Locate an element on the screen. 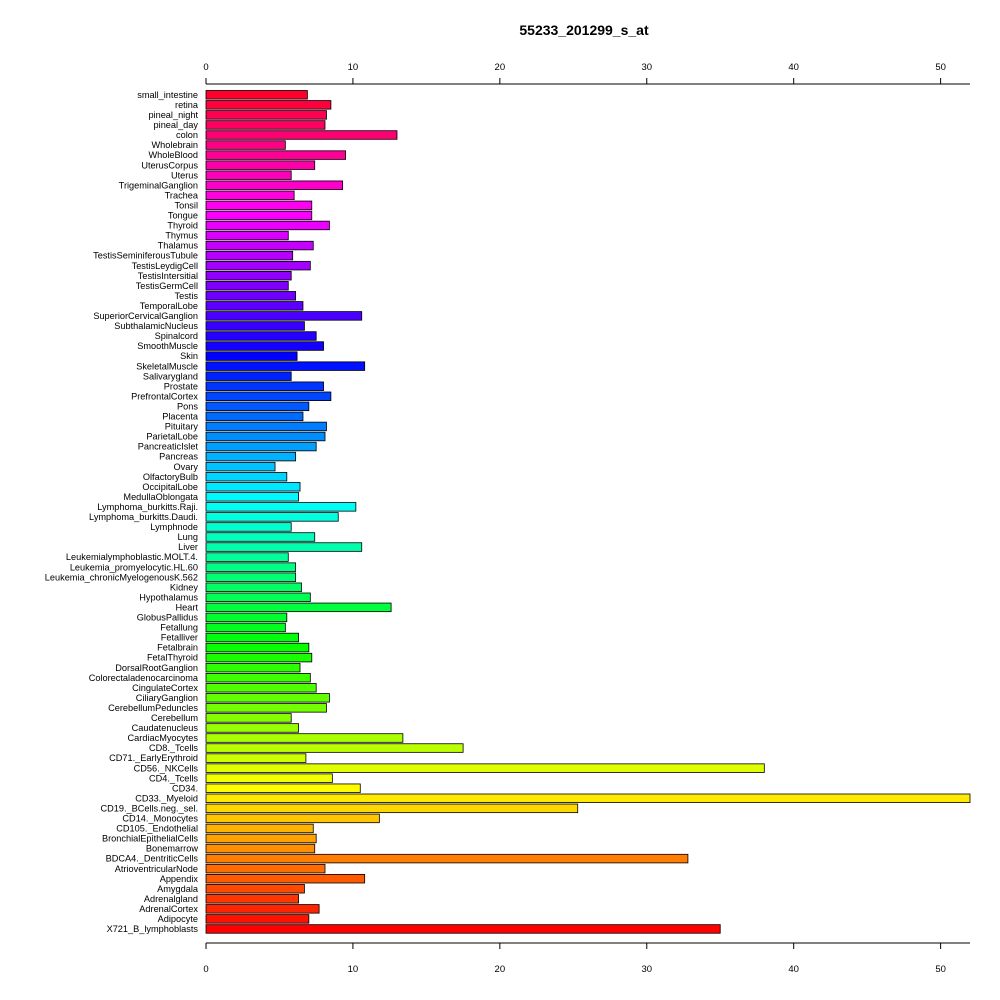 This screenshot has height=1000, width=1000. top-axis-tick-label: 40 is located at coordinates (793, 67).